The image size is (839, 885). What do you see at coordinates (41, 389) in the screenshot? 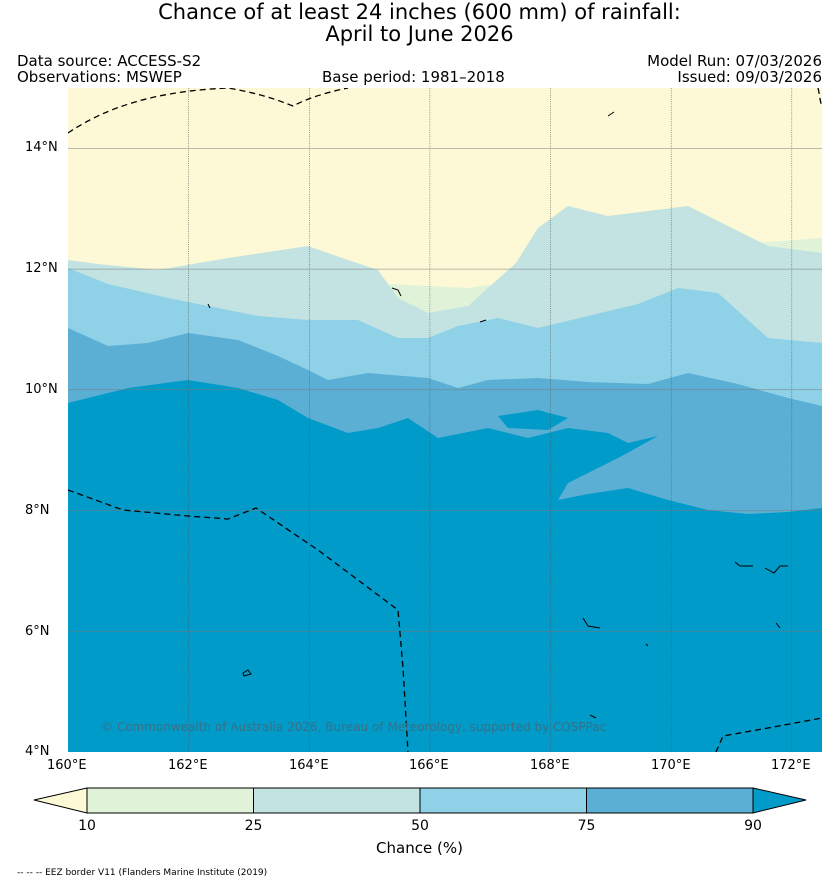
I see `lat-tick-10: 10°N` at bounding box center [41, 389].